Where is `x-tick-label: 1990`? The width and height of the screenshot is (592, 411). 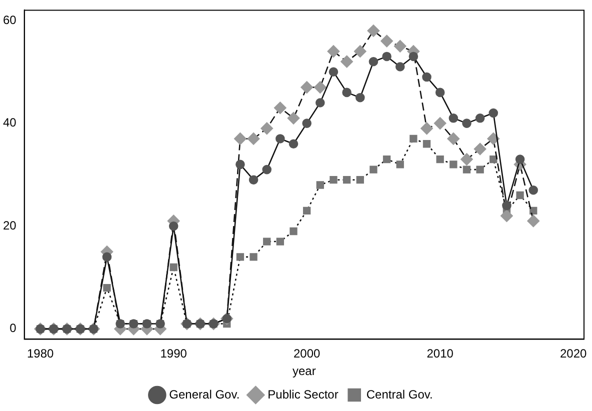 x-tick-label: 1990 is located at coordinates (174, 353).